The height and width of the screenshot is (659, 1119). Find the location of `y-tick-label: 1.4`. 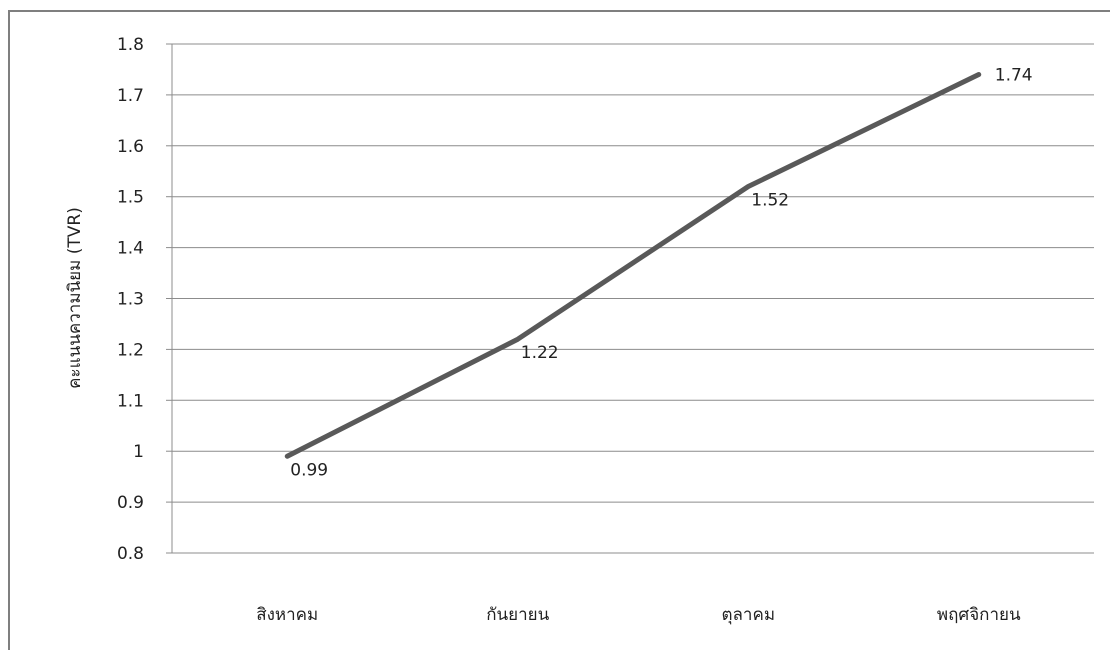

y-tick-label: 1.4 is located at coordinates (130, 249).